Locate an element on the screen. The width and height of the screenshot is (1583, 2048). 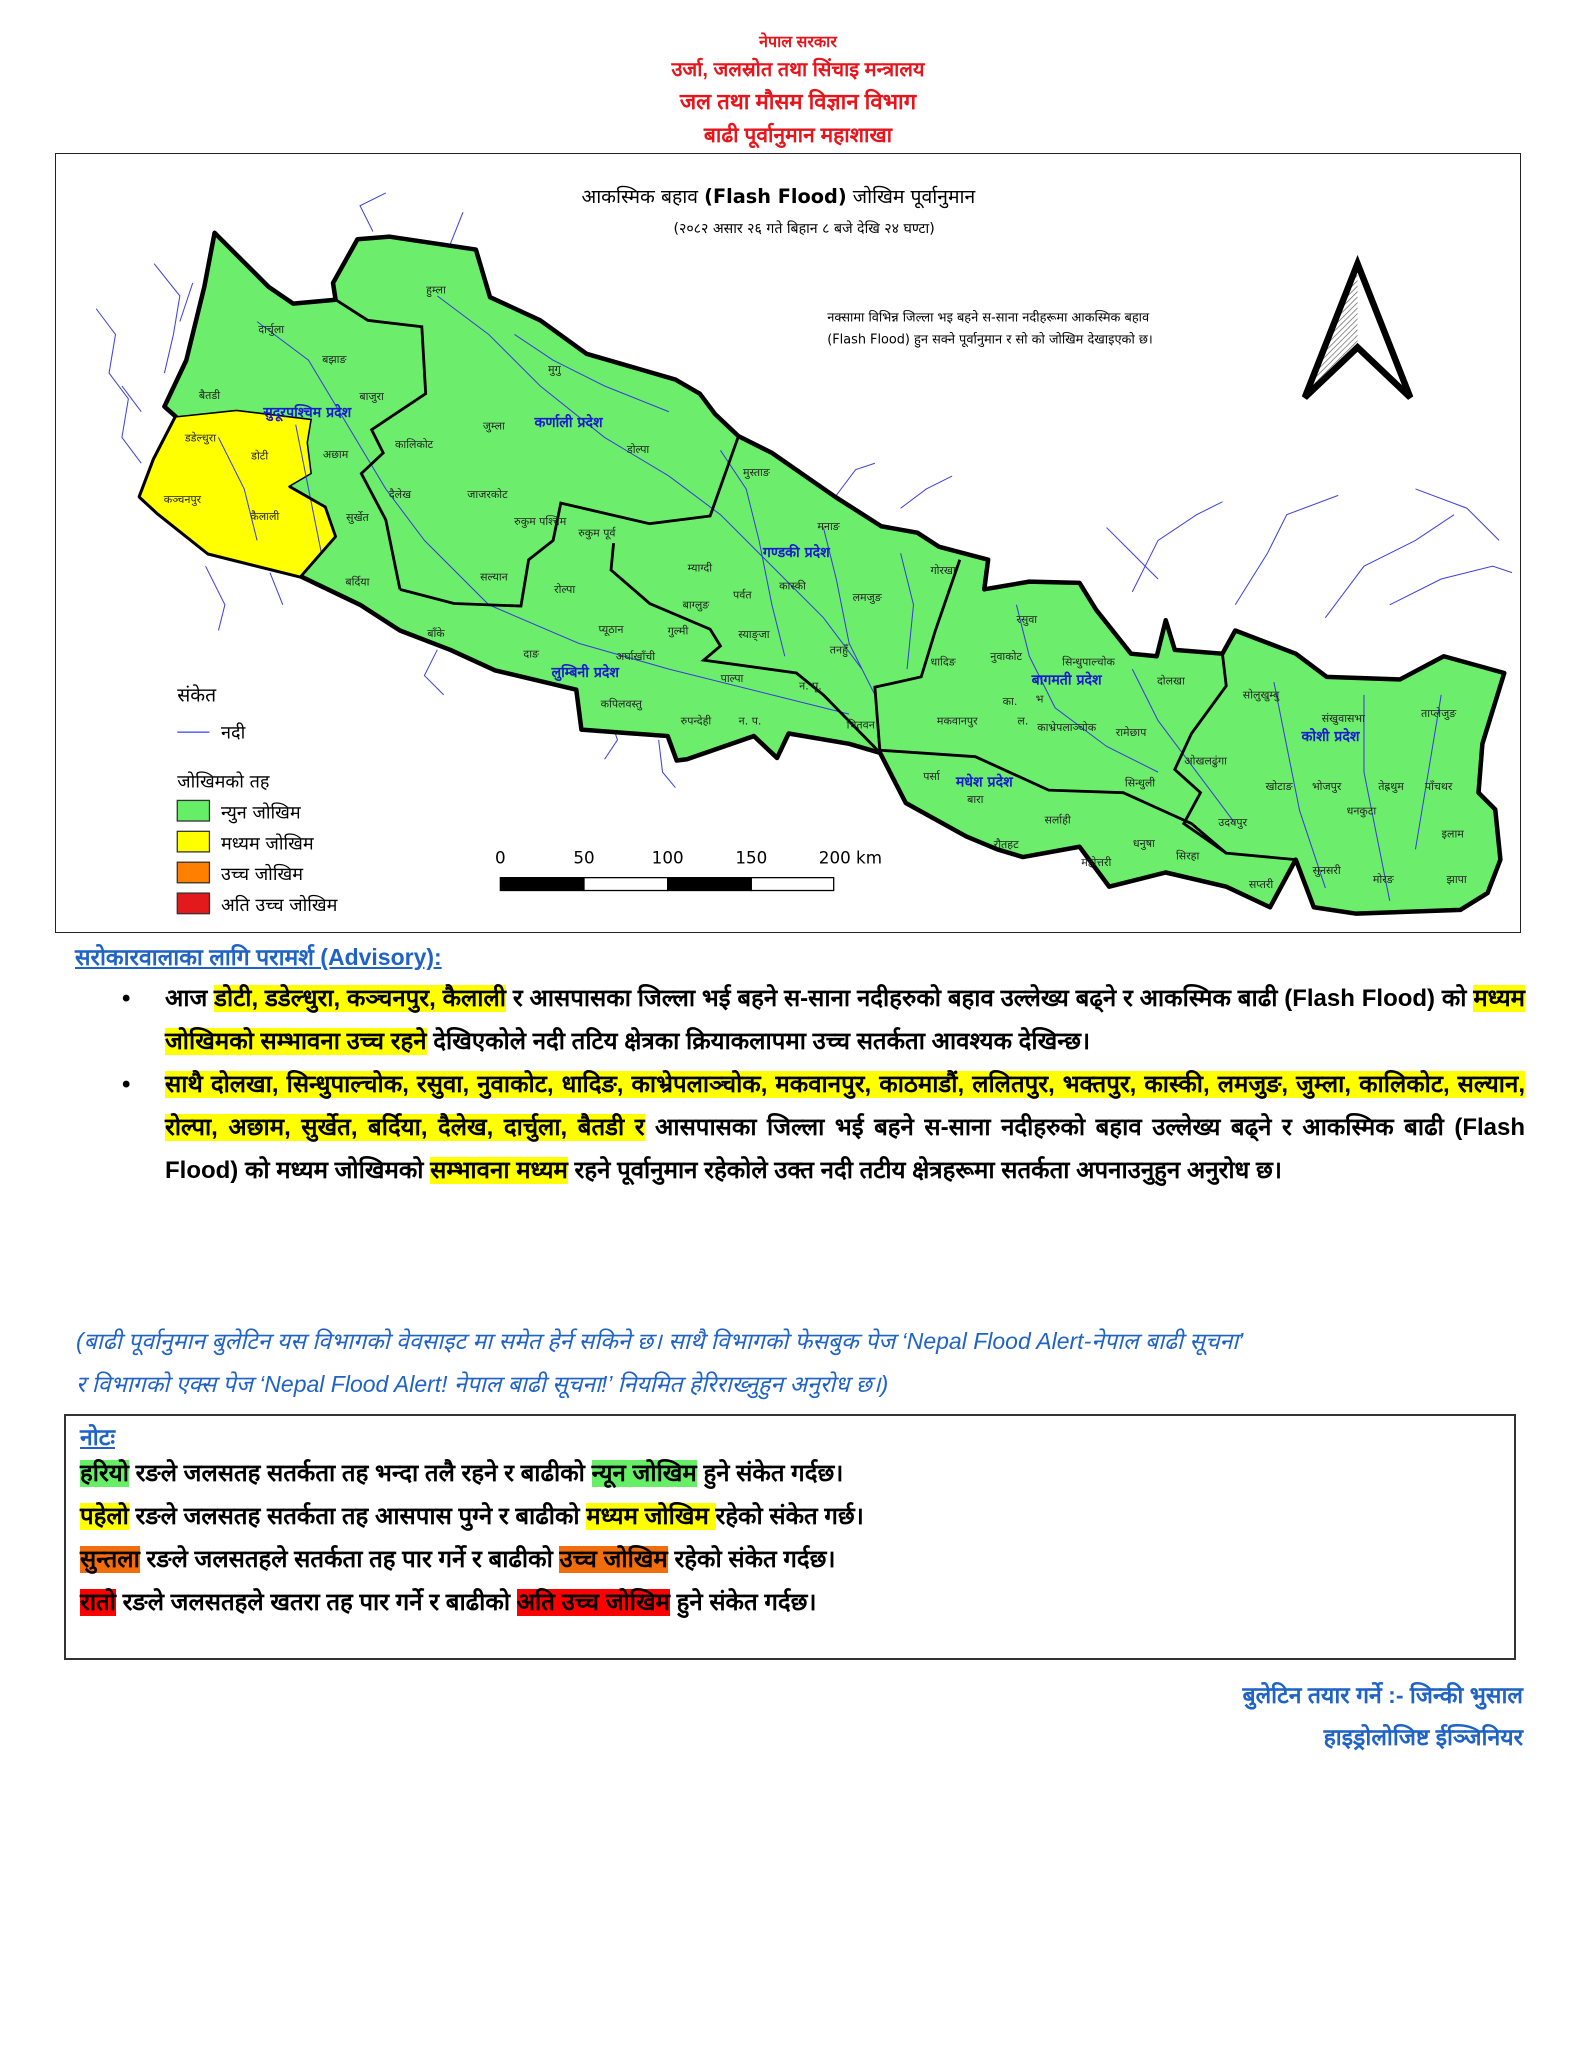
district-label: ओखलढुंगा is located at coordinates (1205, 760).